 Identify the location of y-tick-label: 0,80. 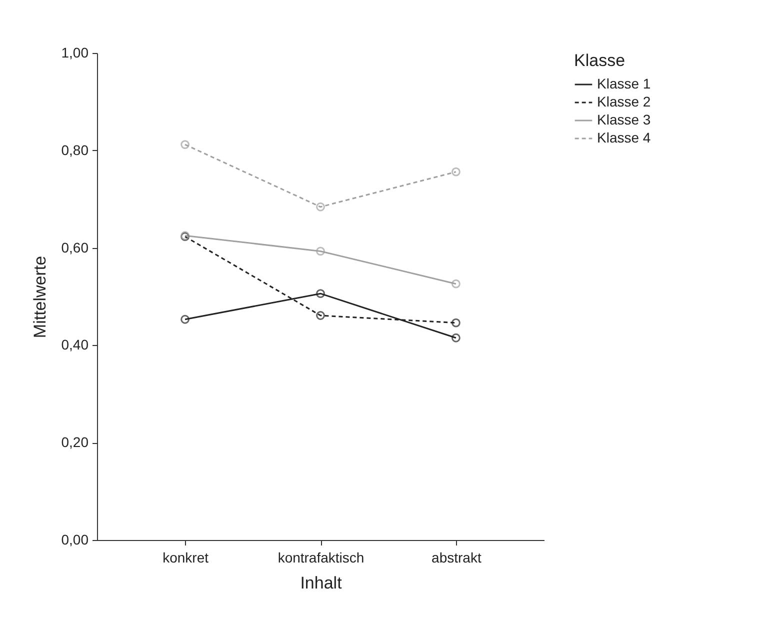
(75, 150).